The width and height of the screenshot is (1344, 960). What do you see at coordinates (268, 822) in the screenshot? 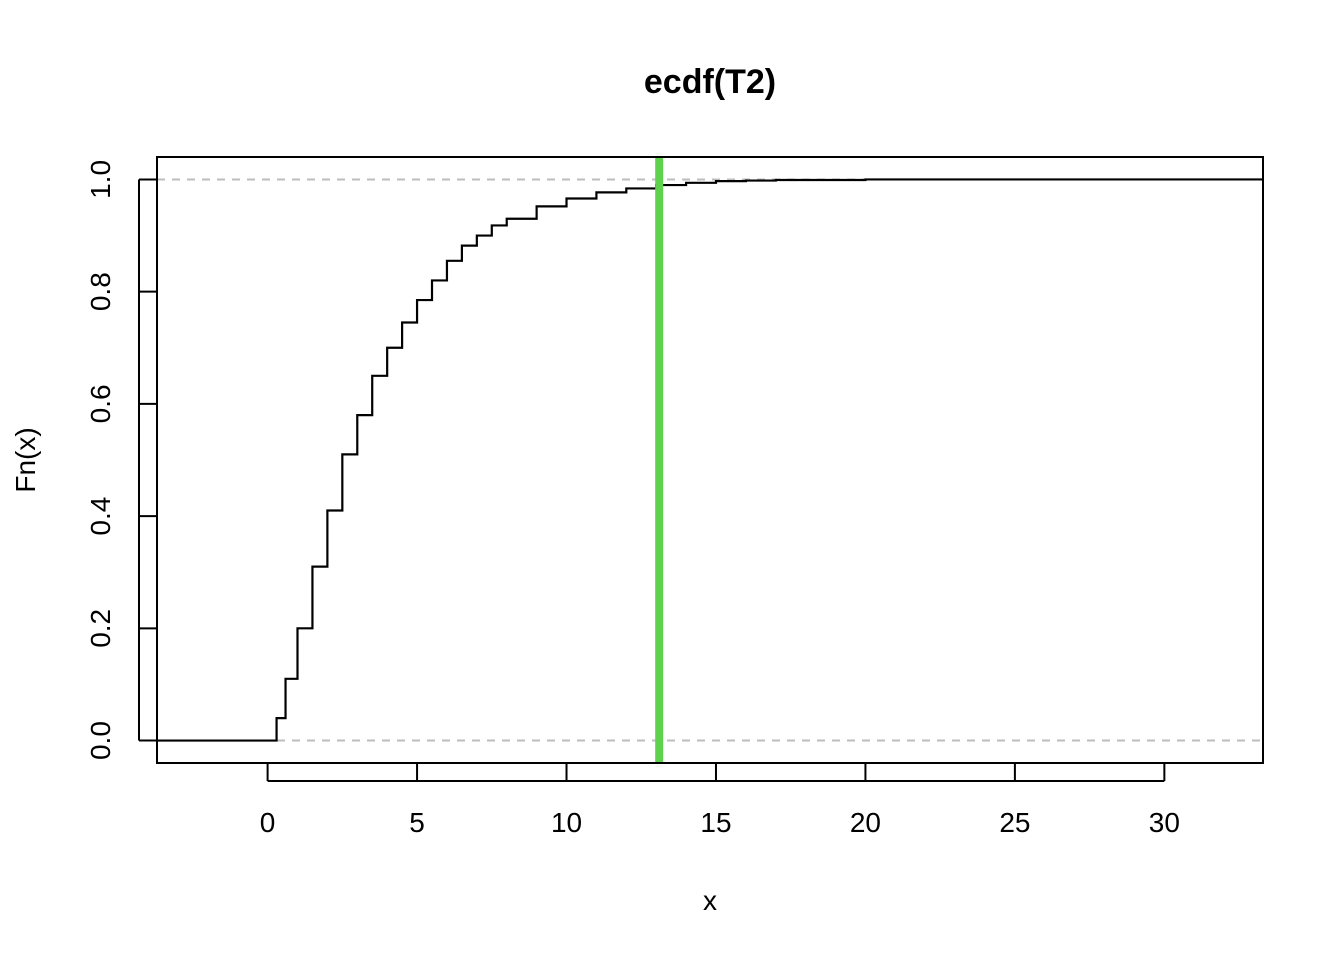
I see `x-tick-label-0: 0` at bounding box center [268, 822].